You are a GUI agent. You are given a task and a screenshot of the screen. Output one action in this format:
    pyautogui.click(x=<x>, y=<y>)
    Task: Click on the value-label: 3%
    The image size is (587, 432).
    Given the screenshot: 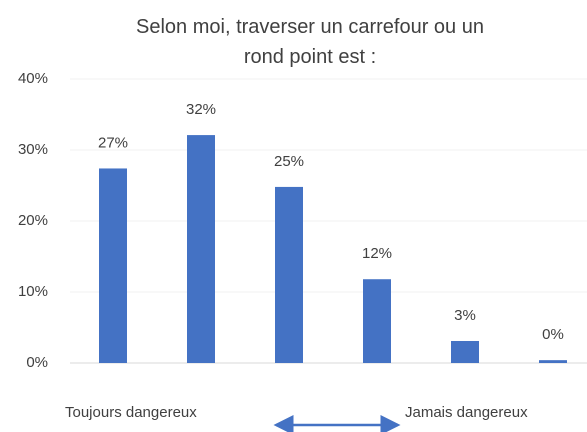 What is the action you would take?
    pyautogui.click(x=465, y=315)
    